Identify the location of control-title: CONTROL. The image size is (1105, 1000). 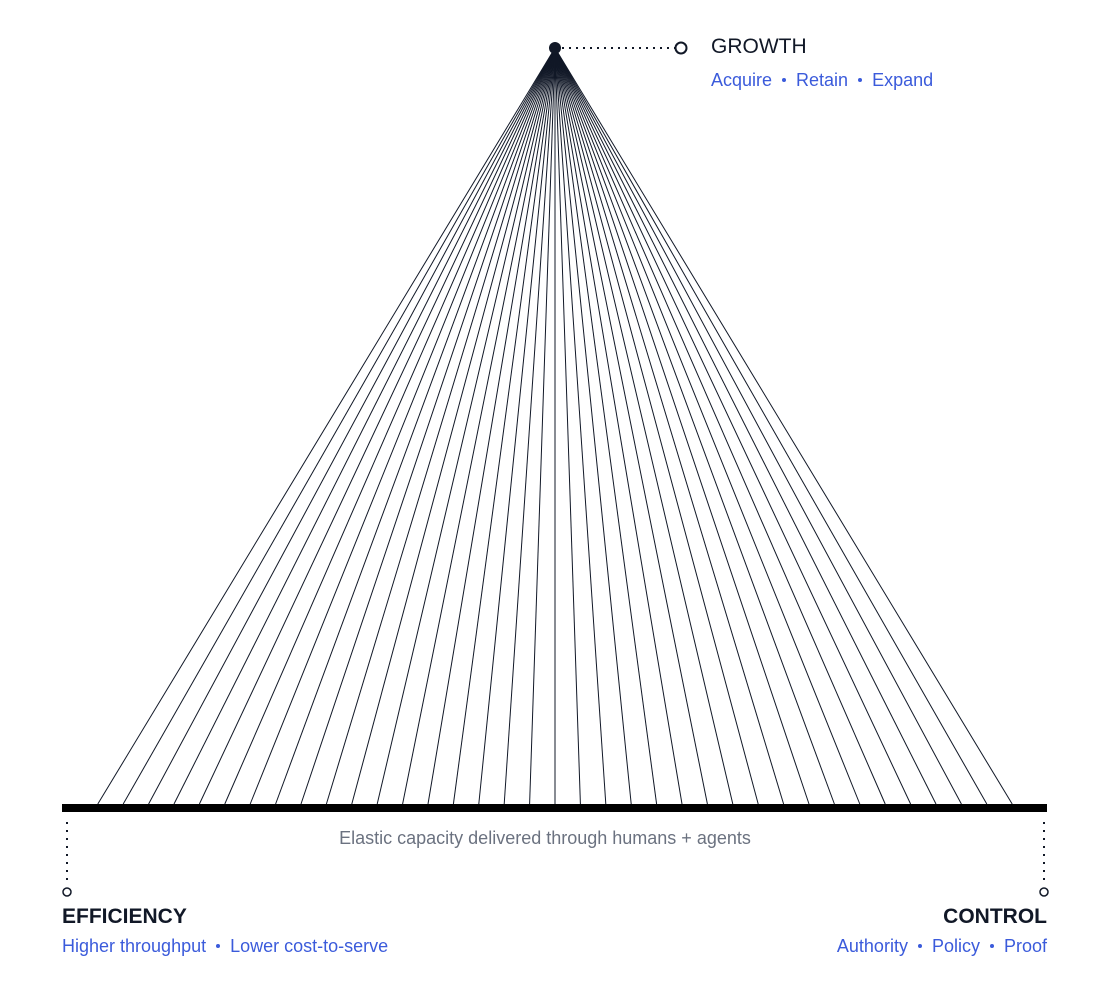
(995, 916).